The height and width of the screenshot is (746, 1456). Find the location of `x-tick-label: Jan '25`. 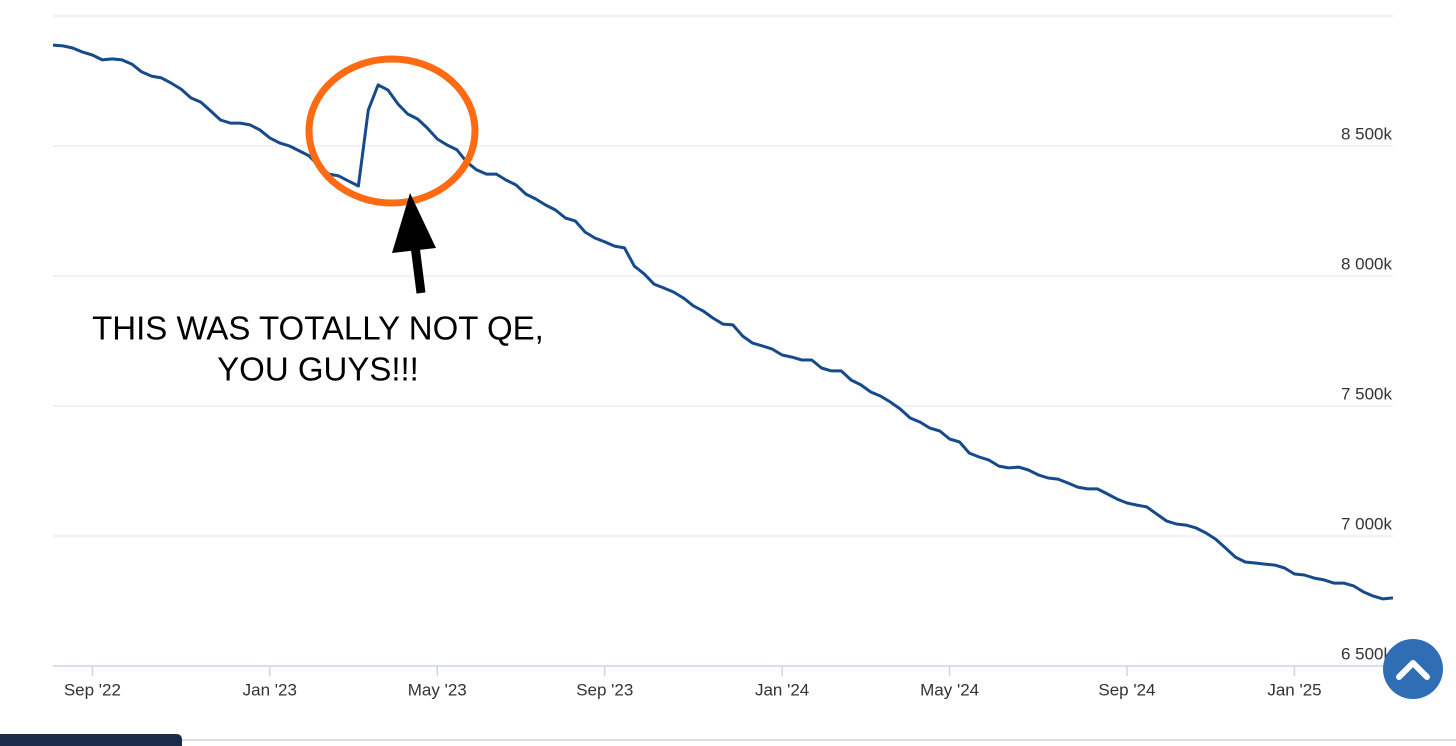

x-tick-label: Jan '25 is located at coordinates (1294, 689).